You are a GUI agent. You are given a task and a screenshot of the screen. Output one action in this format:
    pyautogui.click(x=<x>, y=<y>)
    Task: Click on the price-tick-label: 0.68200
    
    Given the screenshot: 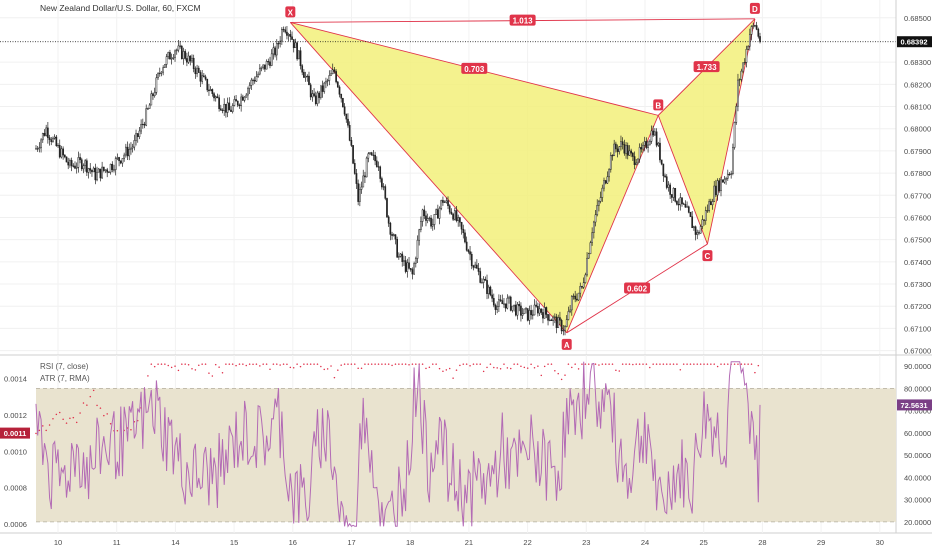 What is the action you would take?
    pyautogui.click(x=917, y=84)
    